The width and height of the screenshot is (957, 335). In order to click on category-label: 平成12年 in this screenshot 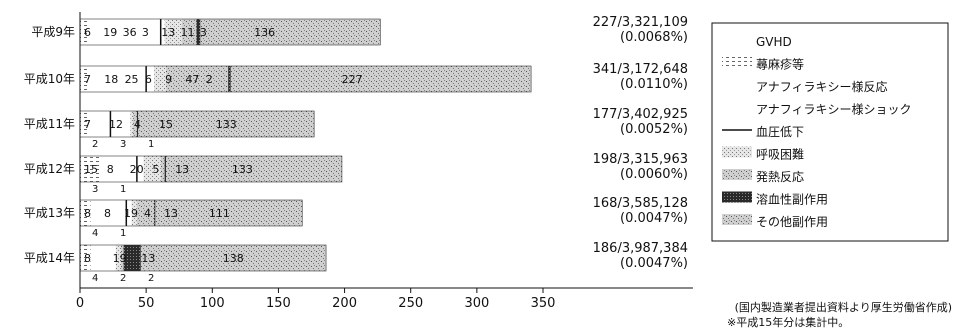, I will do `click(49, 169)`.